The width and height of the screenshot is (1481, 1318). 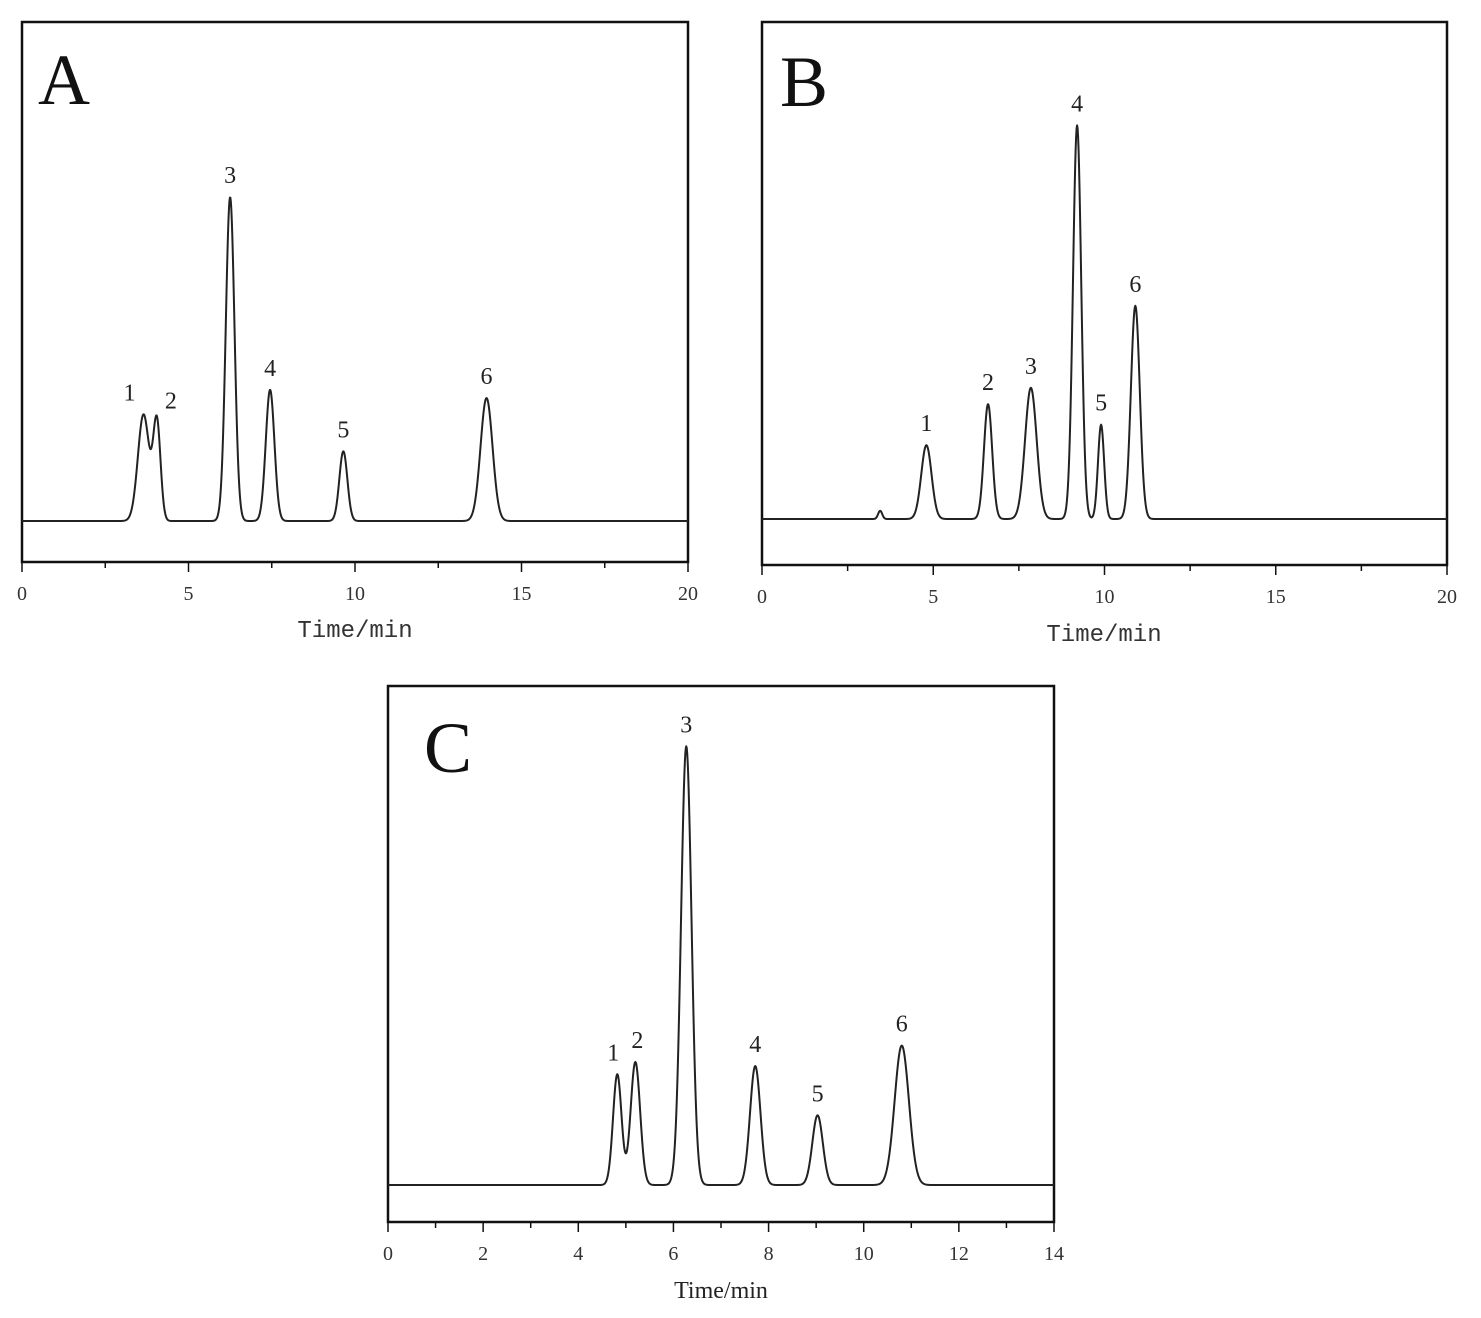 What do you see at coordinates (804, 82) in the screenshot?
I see `panel-b-label: B` at bounding box center [804, 82].